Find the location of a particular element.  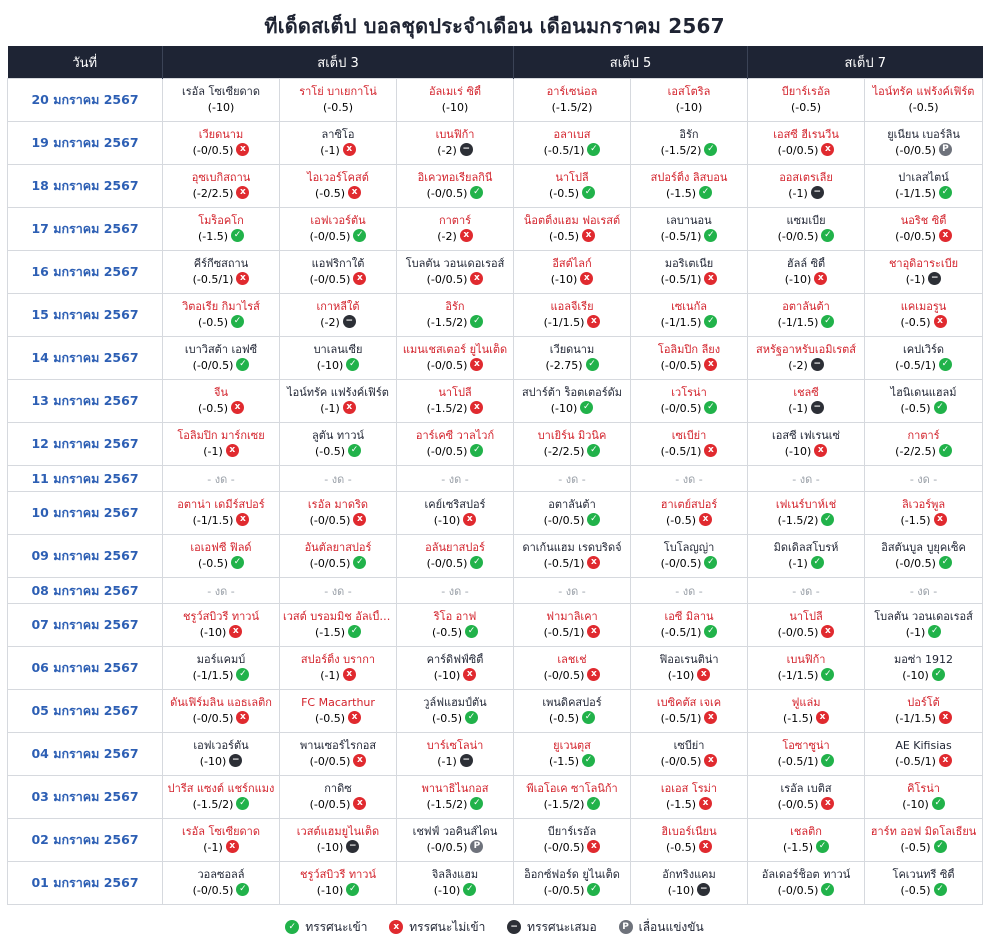

pick-cell: เชลซี (-1) − is located at coordinates (806, 401).